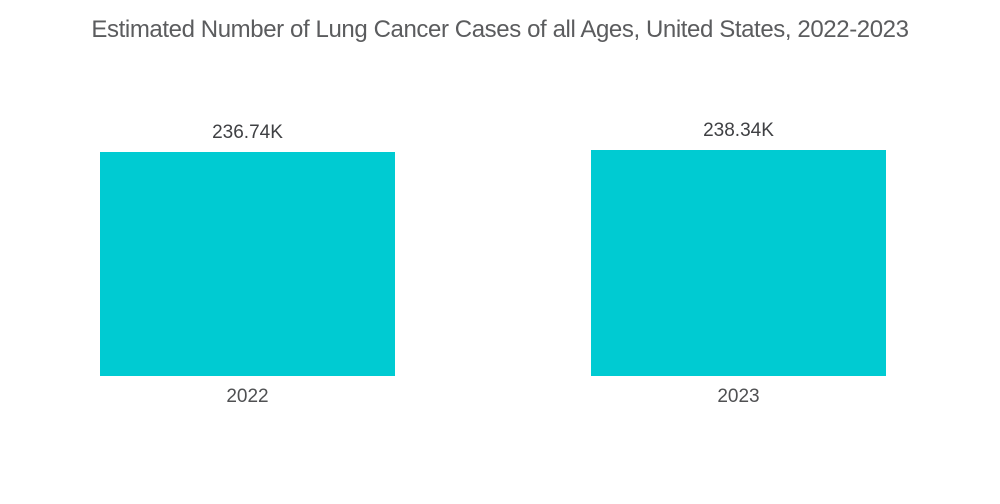 Image resolution: width=1000 pixels, height=504 pixels. I want to click on bar-2022, so click(247, 263).